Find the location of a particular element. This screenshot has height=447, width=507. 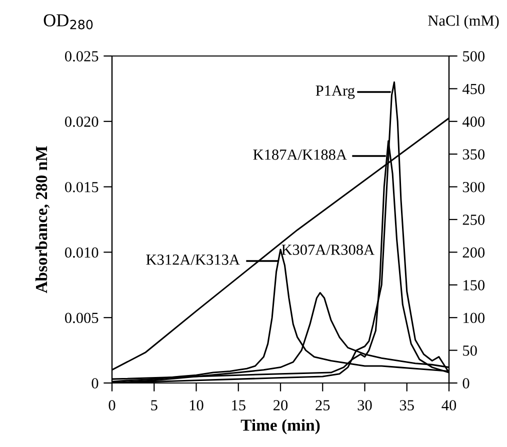

annotation: K187A/K188A is located at coordinates (300, 155).